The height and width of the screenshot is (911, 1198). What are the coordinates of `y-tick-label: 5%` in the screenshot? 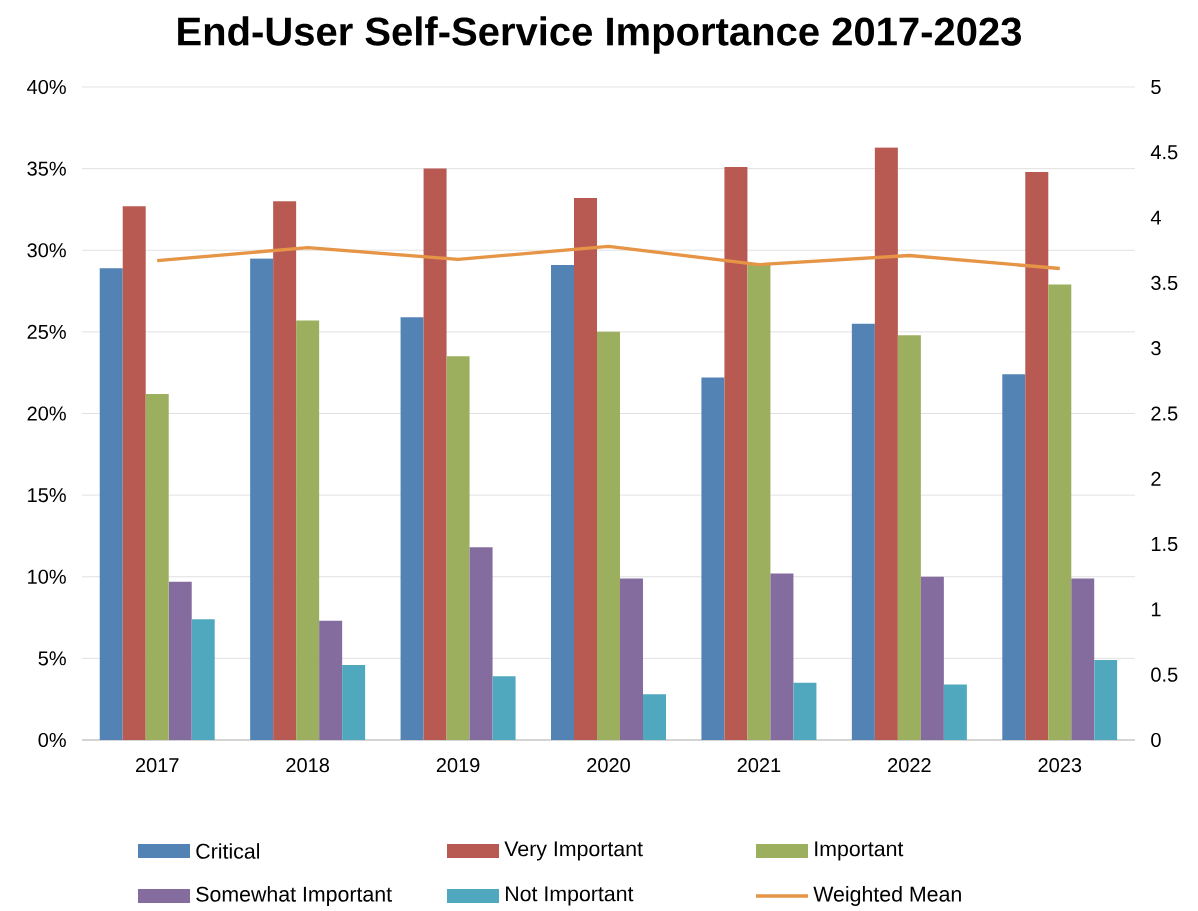 It's located at (52, 658).